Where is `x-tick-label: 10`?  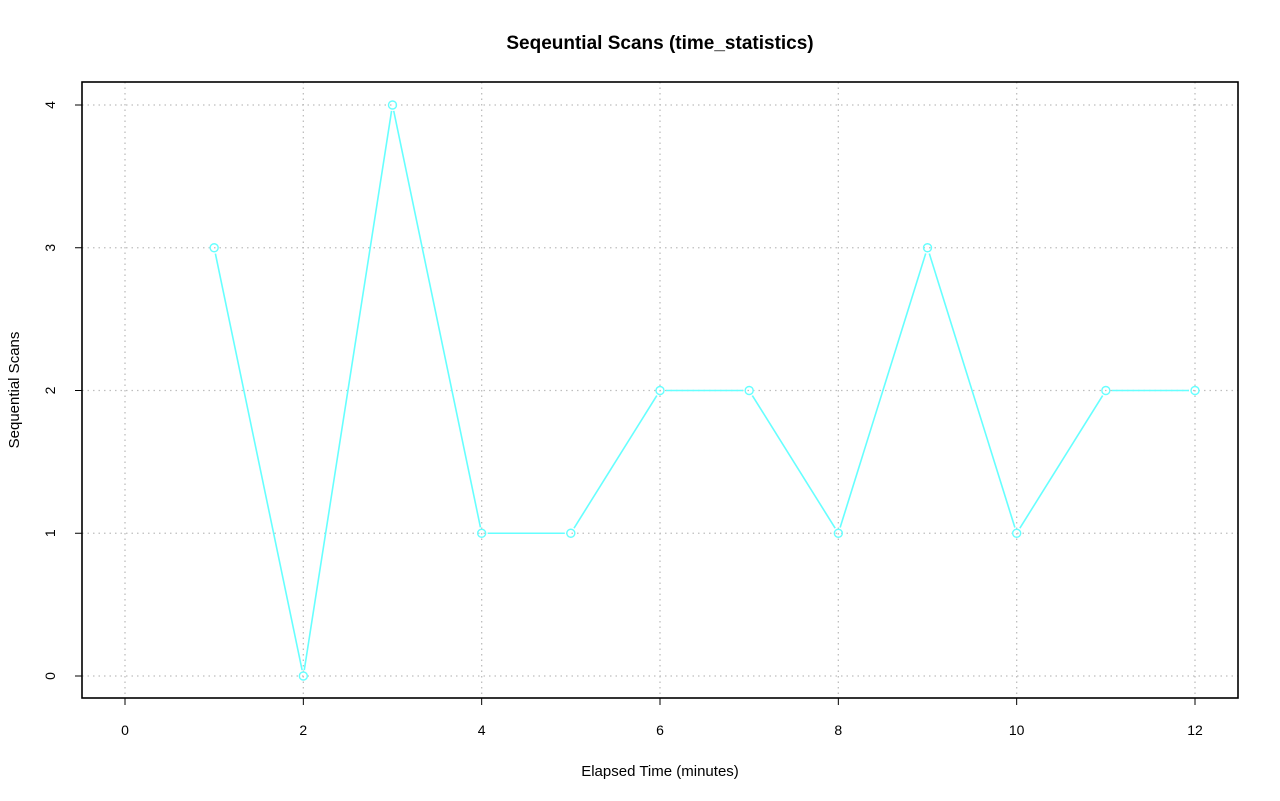 x-tick-label: 10 is located at coordinates (1017, 730).